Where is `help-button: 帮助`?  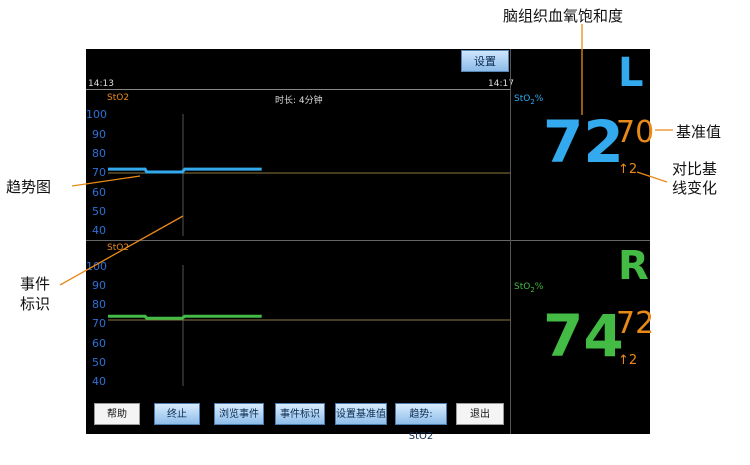
help-button: 帮助 is located at coordinates (117, 414).